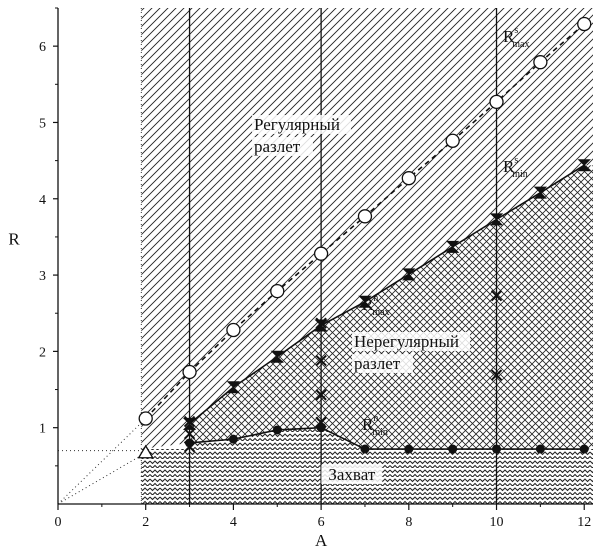 The image size is (598, 550). Describe the element at coordinates (42, 200) in the screenshot. I see `y-tick-label: 4` at that location.